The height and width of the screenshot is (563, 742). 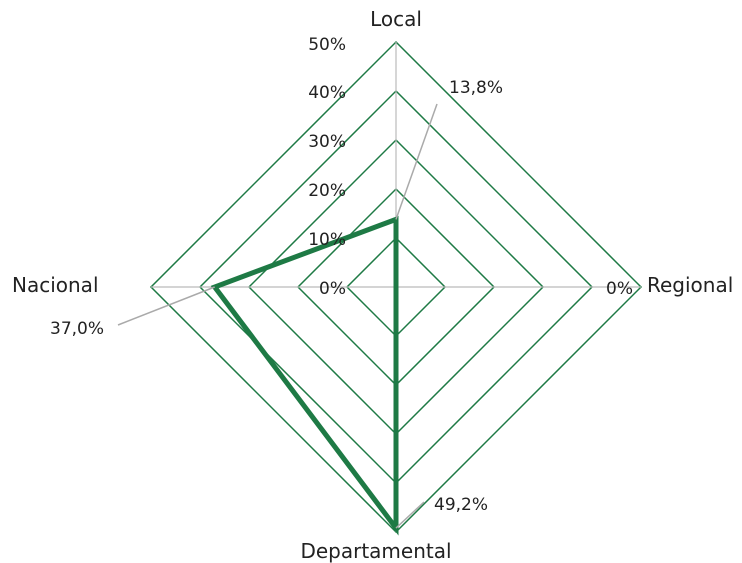 What do you see at coordinates (332, 289) in the screenshot?
I see `tick-label-0: 0%` at bounding box center [332, 289].